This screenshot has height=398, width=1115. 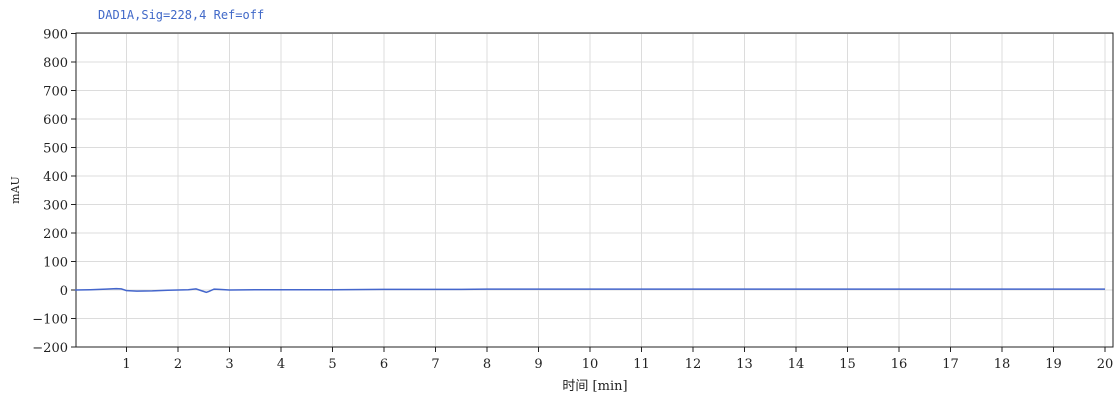 What do you see at coordinates (55, 206) in the screenshot?
I see `y-tick-label: 300` at bounding box center [55, 206].